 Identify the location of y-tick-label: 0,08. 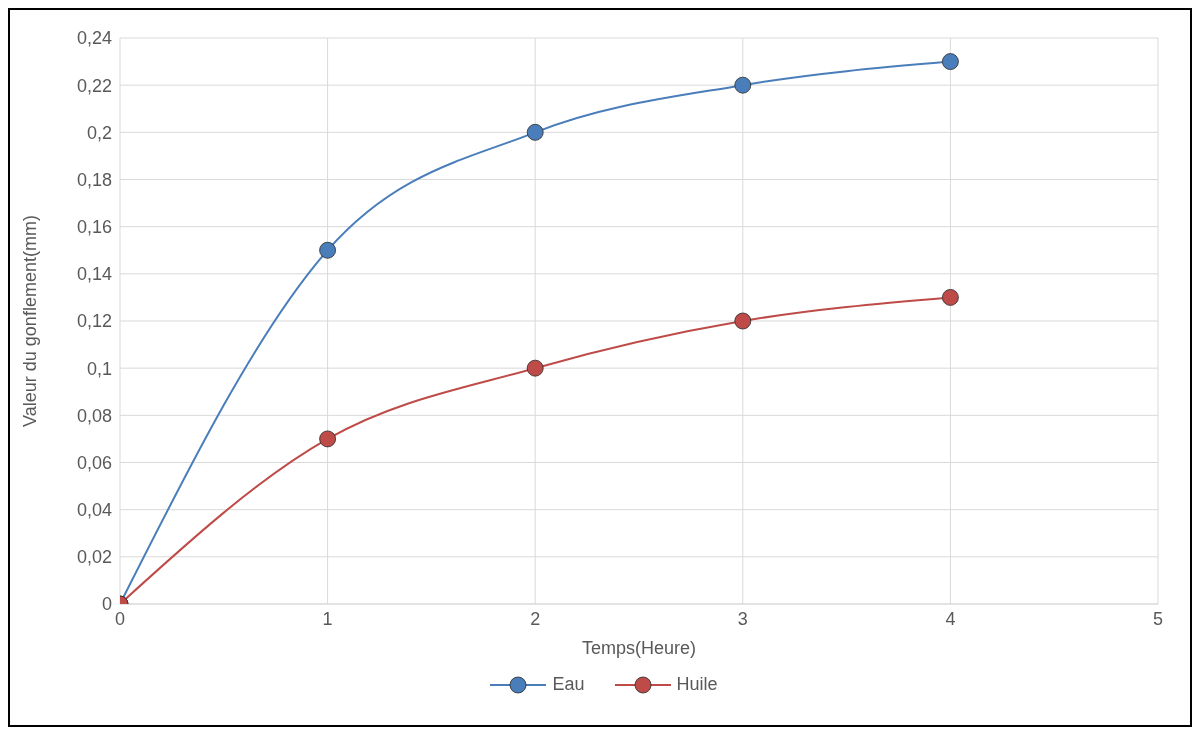
(94, 415).